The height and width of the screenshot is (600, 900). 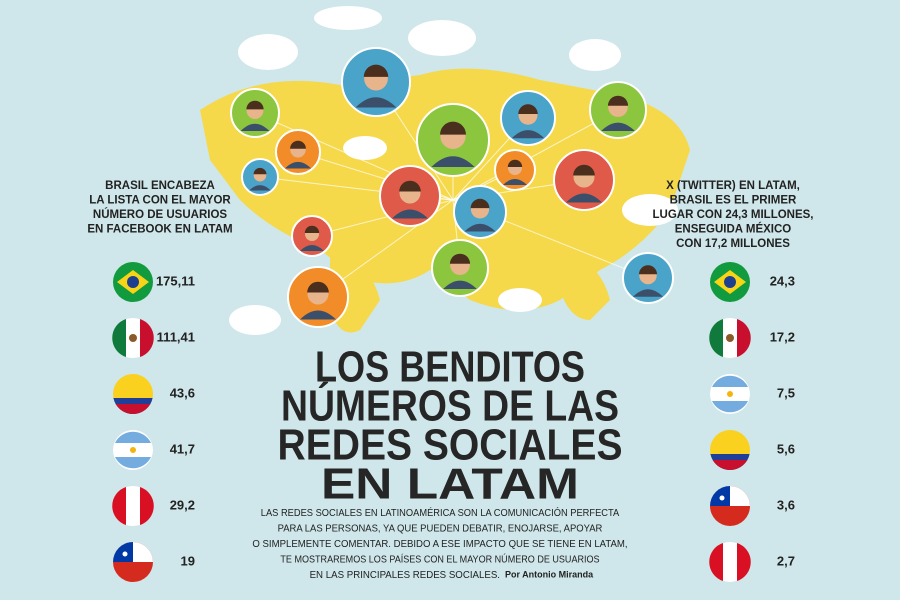 I want to click on title-line: REDES SOCIALES, so click(x=450, y=445).